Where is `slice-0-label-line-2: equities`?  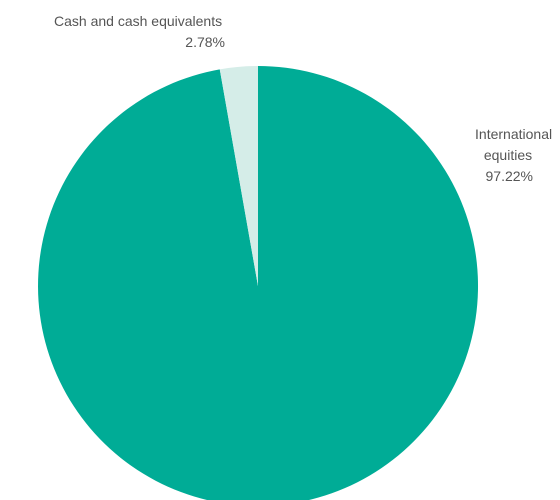 slice-0-label-line-2: equities is located at coordinates (508, 155).